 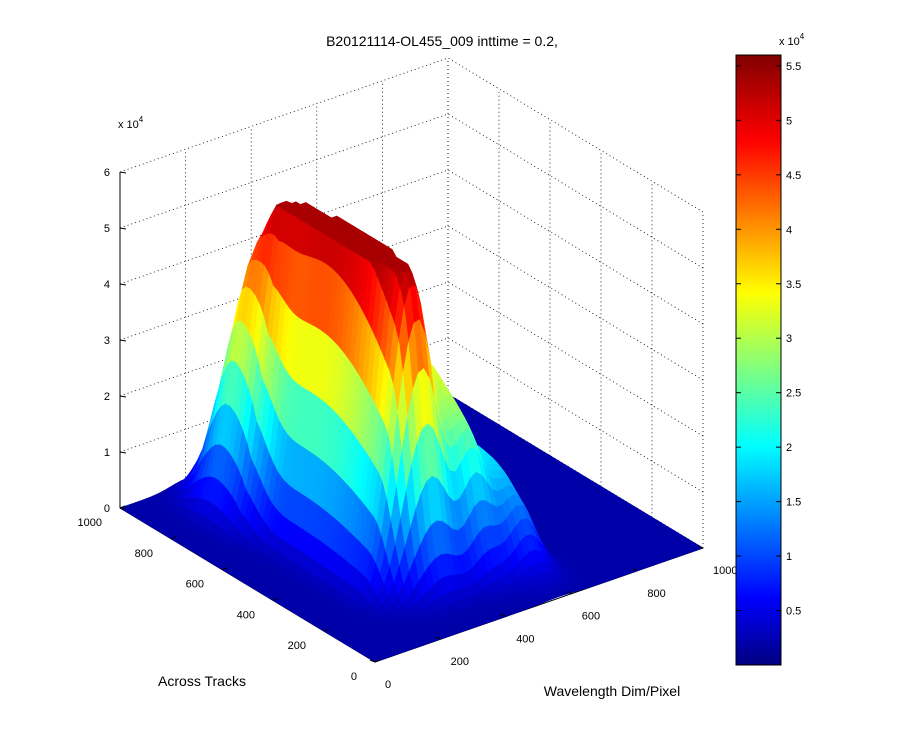 What do you see at coordinates (107, 509) in the screenshot?
I see `z-tick-label: 0` at bounding box center [107, 509].